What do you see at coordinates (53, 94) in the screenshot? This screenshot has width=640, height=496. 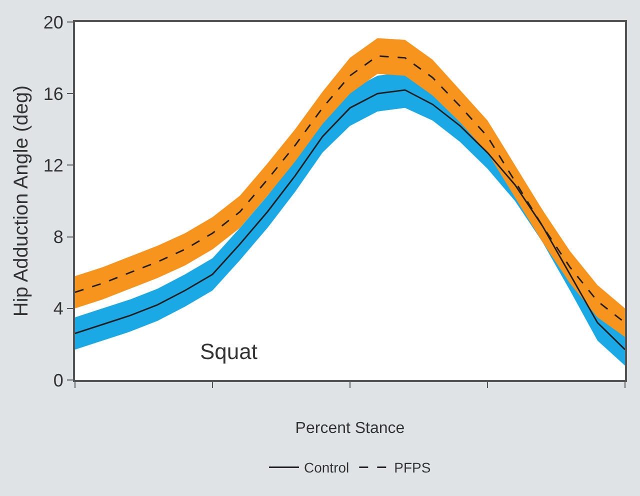 I see `y-tick-label: 16` at bounding box center [53, 94].